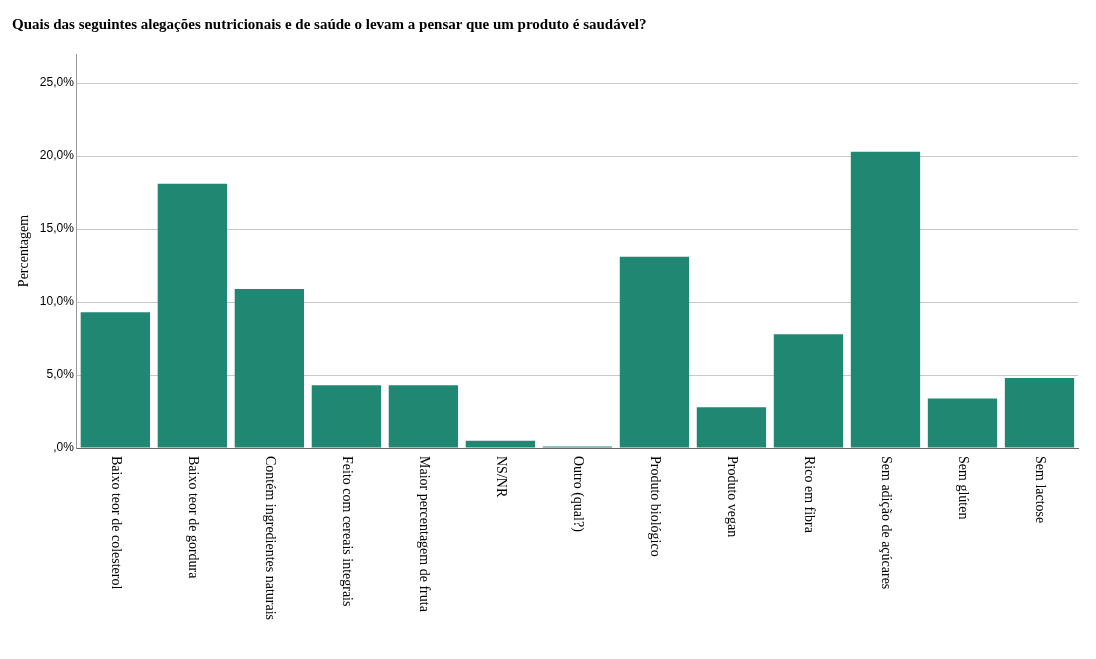 Image resolution: width=1096 pixels, height=659 pixels. Describe the element at coordinates (886, 523) in the screenshot. I see `x-tick-label: Sem adição de açúcares` at that location.